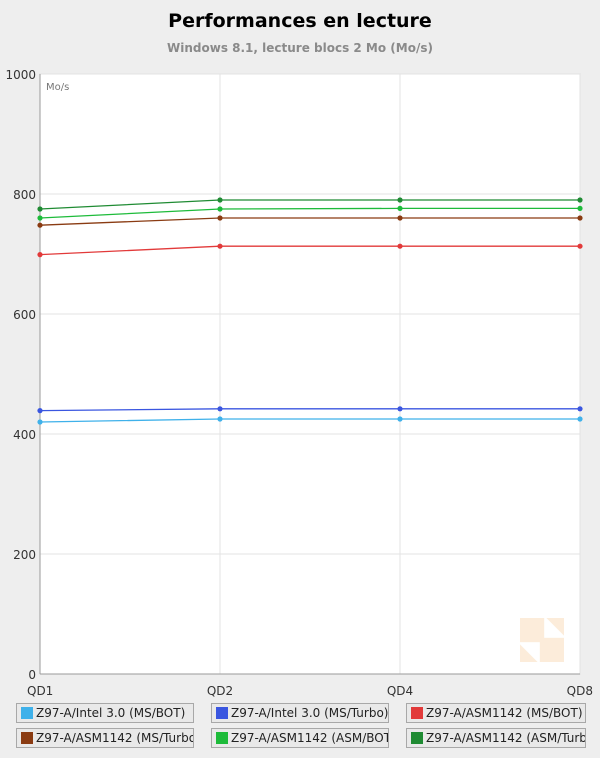  What do you see at coordinates (40, 691) in the screenshot?
I see `x-tick-label: QD1` at bounding box center [40, 691].